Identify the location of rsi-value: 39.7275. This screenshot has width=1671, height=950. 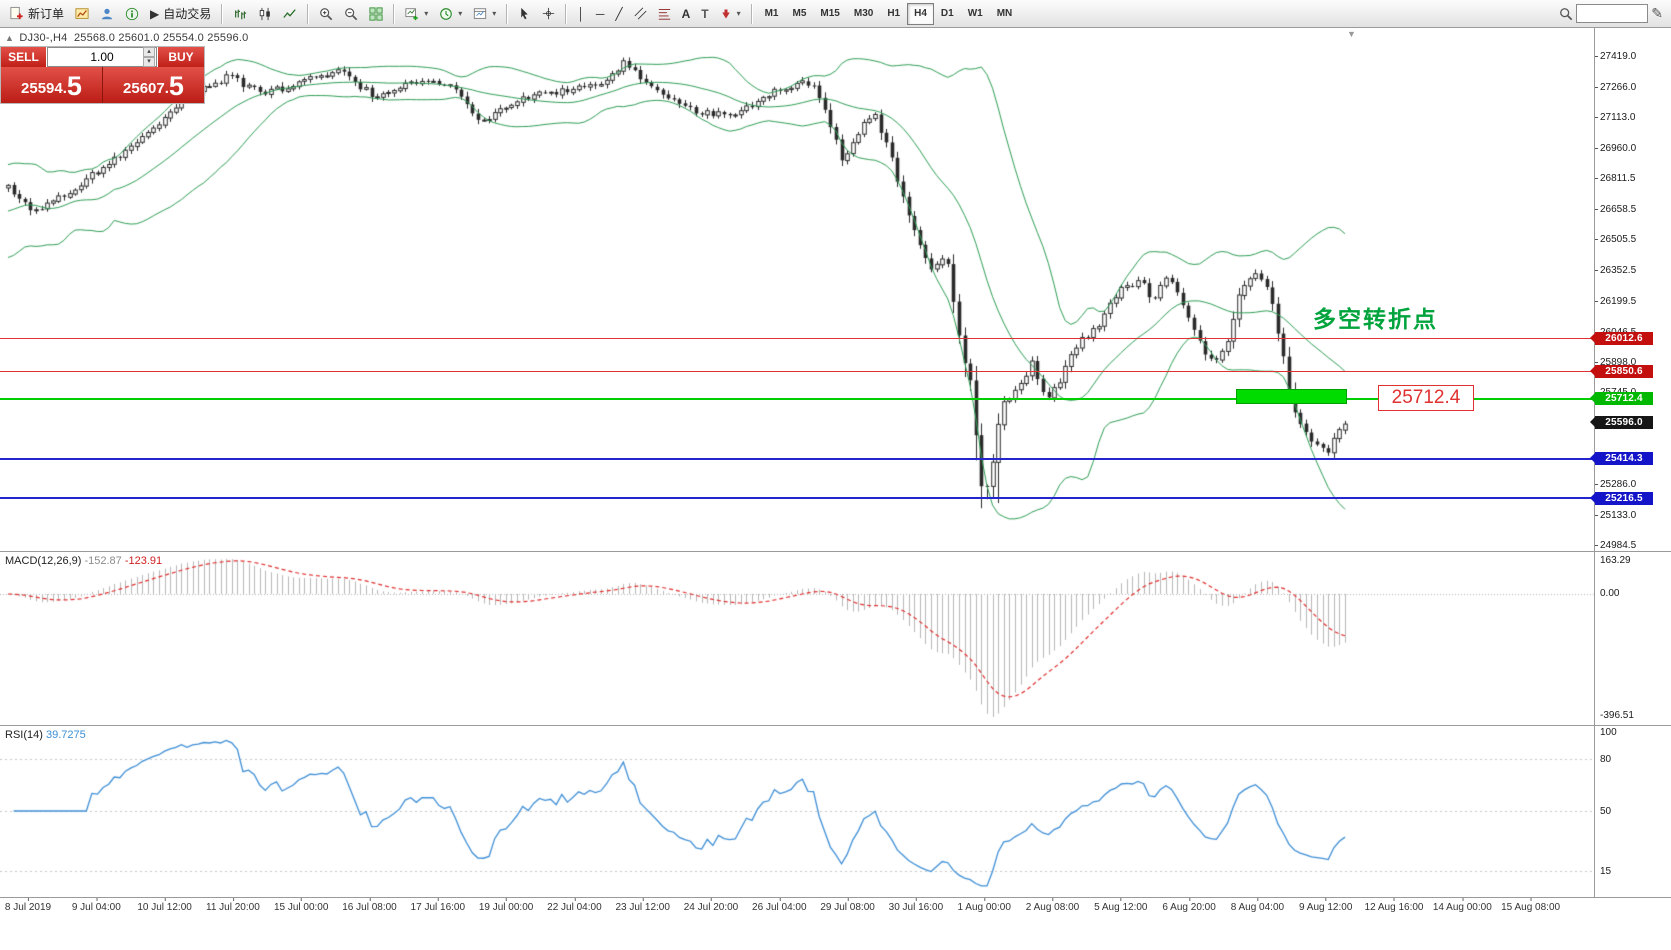
(65, 735).